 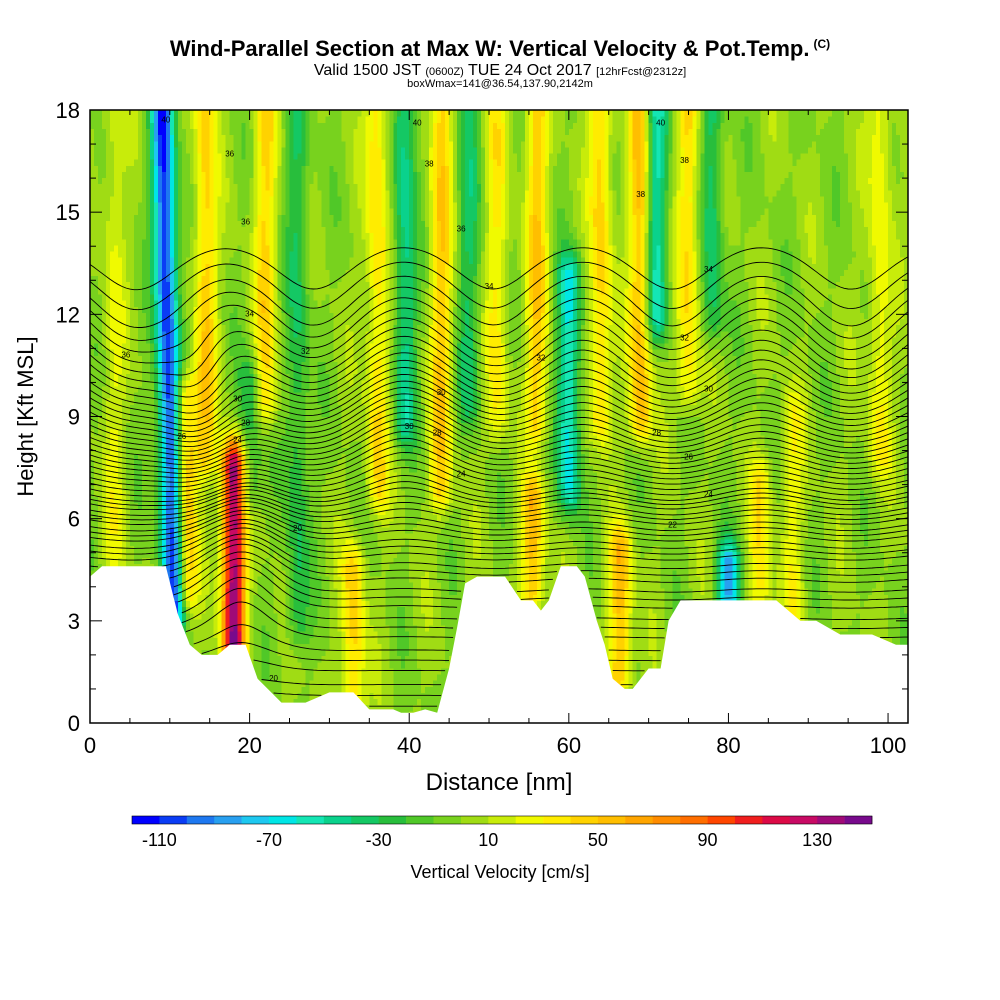 I want to click on valid-prefix: Valid 1500 JST, so click(x=367, y=70).